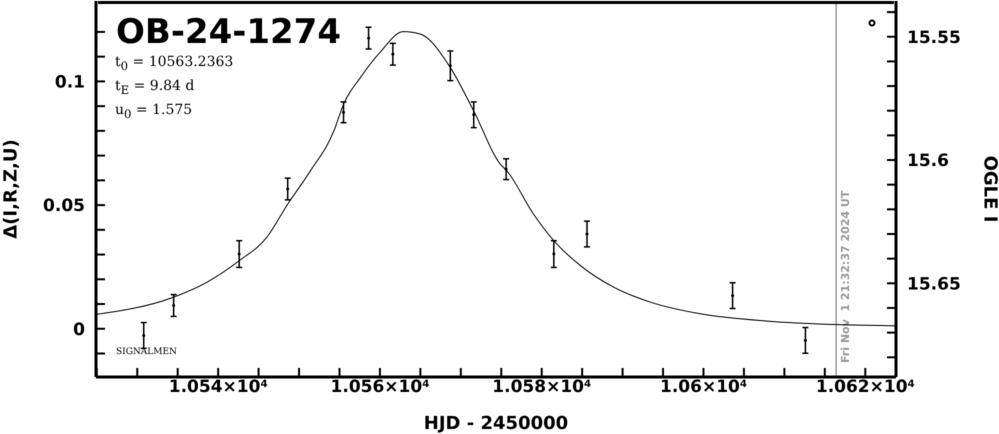 This screenshot has width=999, height=434. I want to click on chart-title: OB-24-1274, so click(228, 32).